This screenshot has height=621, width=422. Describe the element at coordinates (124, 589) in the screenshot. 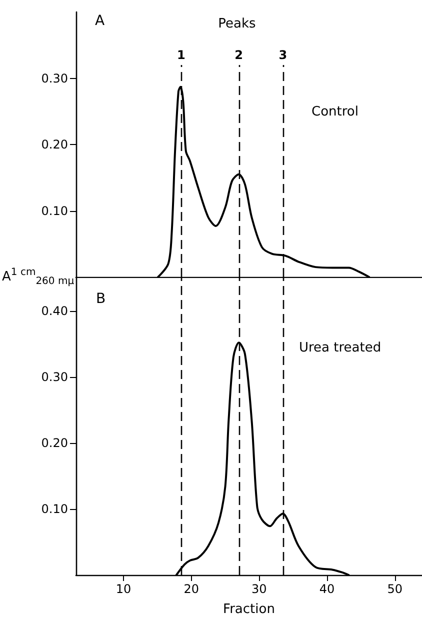

I see `x-tick-label: 10` at that location.